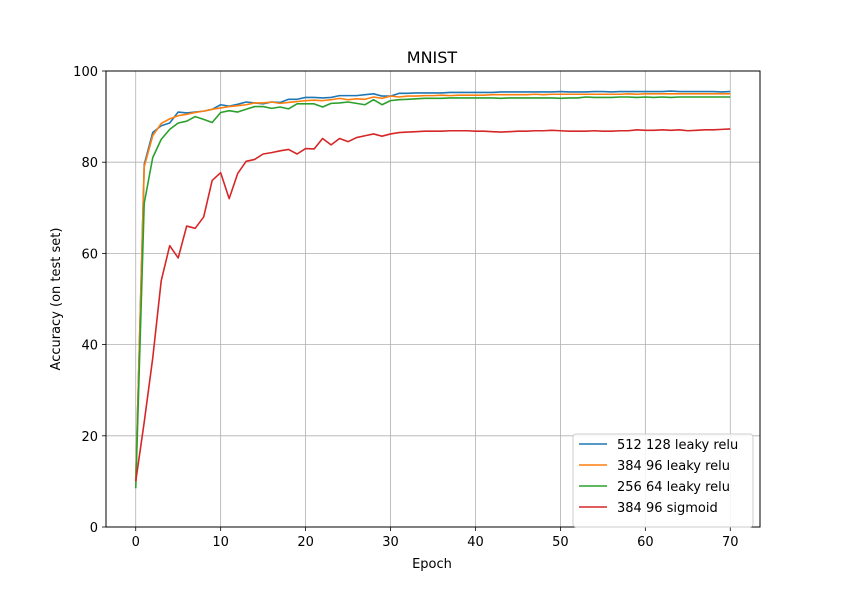 The height and width of the screenshot is (593, 844). I want to click on legend-label: 256 64 leaky relu, so click(673, 487).